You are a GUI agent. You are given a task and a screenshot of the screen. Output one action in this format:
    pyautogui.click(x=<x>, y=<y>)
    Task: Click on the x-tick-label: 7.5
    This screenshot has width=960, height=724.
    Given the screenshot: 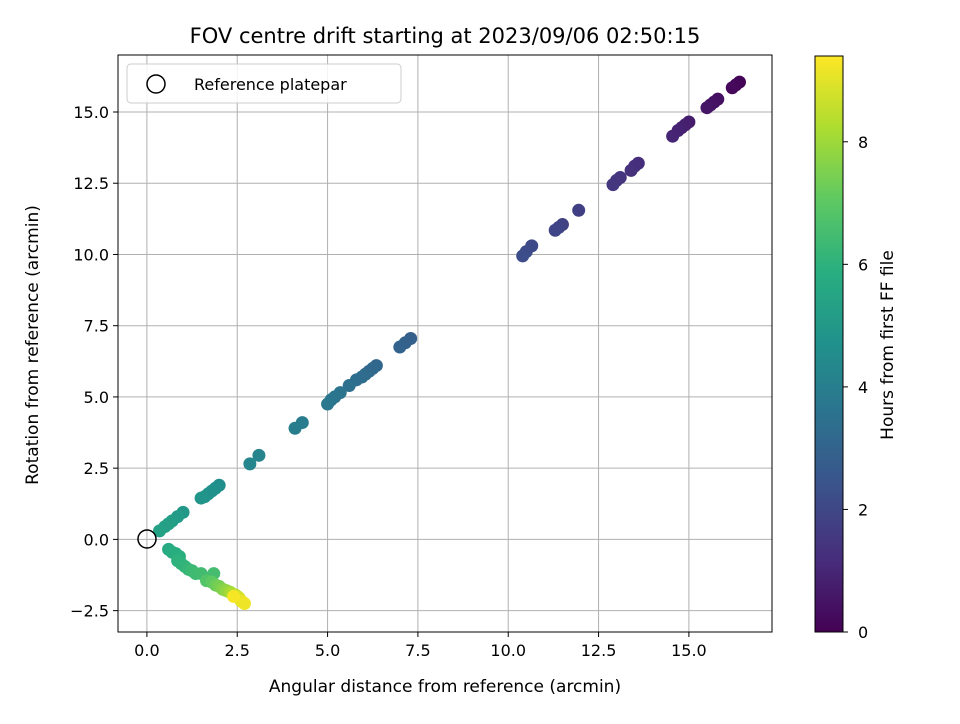 What is the action you would take?
    pyautogui.click(x=417, y=650)
    